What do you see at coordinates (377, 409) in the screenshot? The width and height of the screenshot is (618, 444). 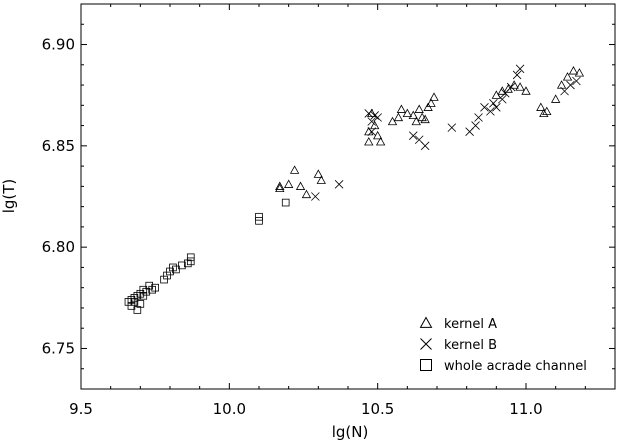 I see `x-tick-label: 10.5` at bounding box center [377, 409].